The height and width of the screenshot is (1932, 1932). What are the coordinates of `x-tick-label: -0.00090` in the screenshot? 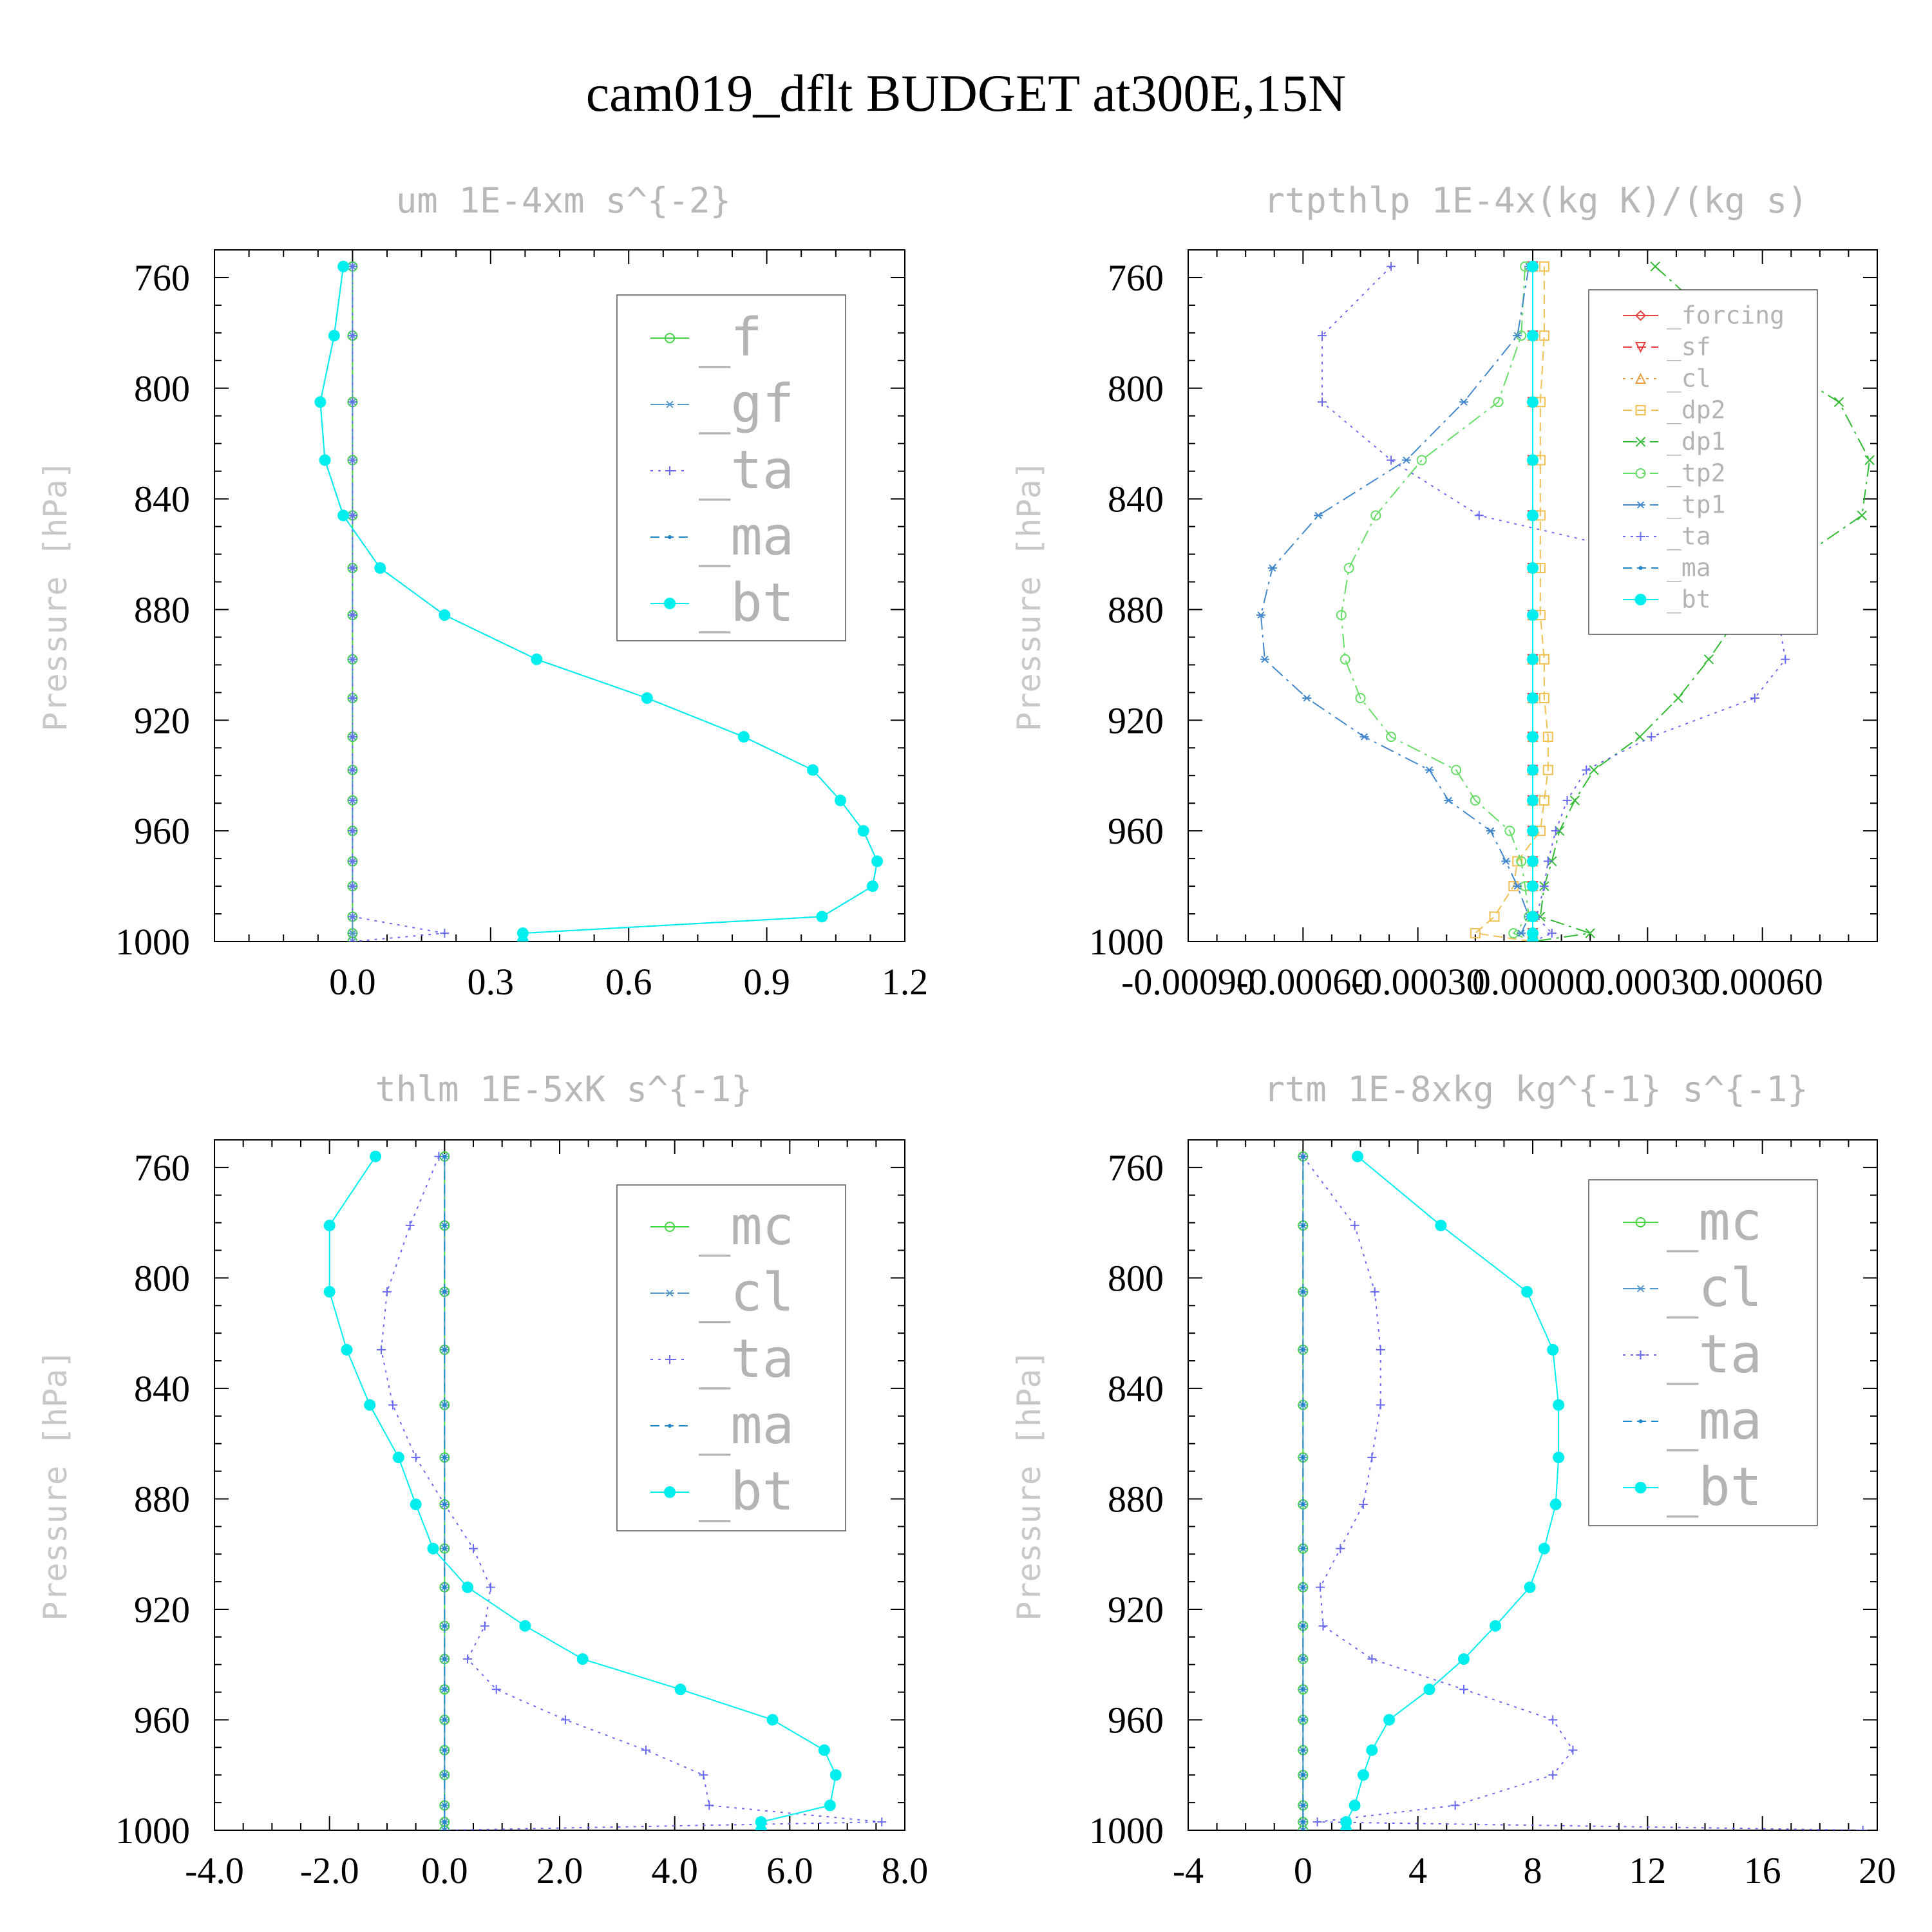 It's located at (1188, 982).